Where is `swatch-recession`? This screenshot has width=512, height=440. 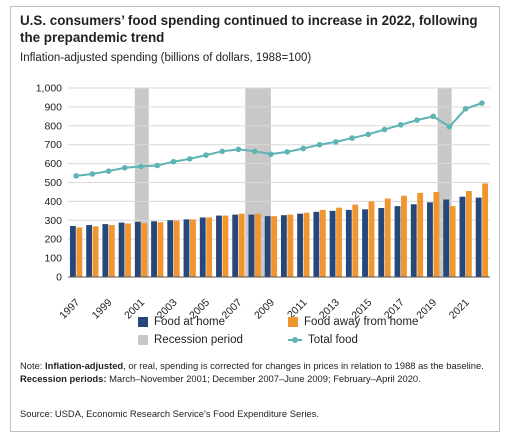
swatch-recession is located at coordinates (143, 340).